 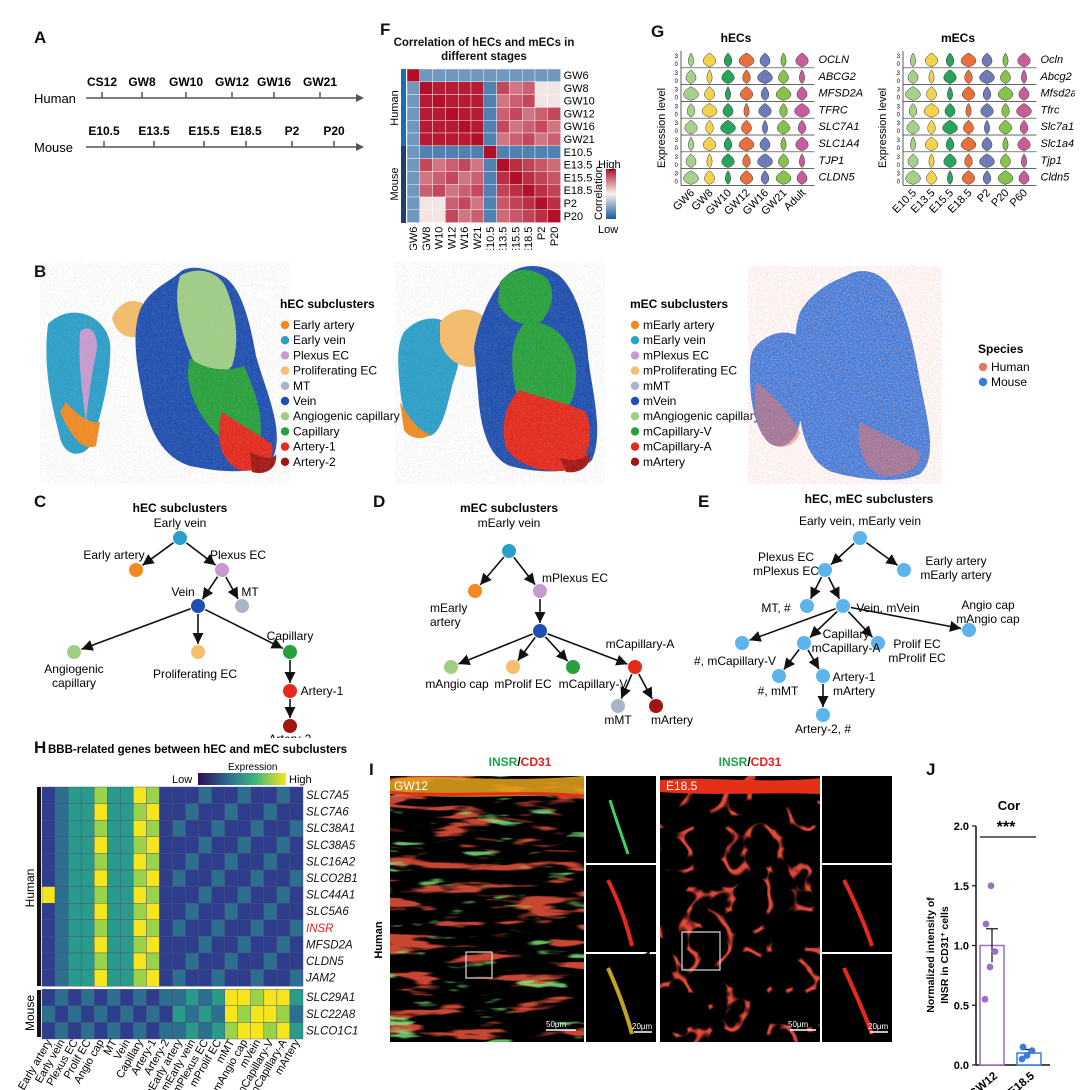 What do you see at coordinates (414, 238) in the screenshot?
I see `f-col-label: GW6` at bounding box center [414, 238].